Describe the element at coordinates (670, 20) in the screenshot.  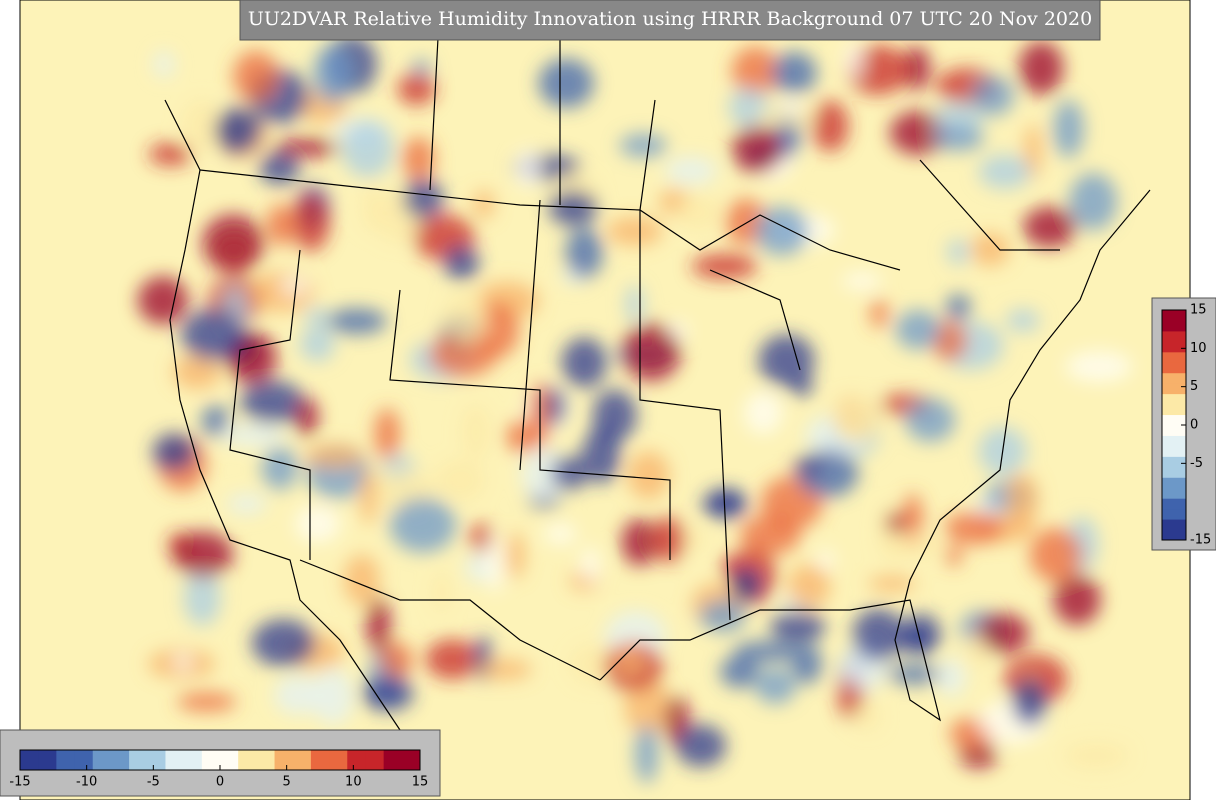
I see `title-banner` at that location.